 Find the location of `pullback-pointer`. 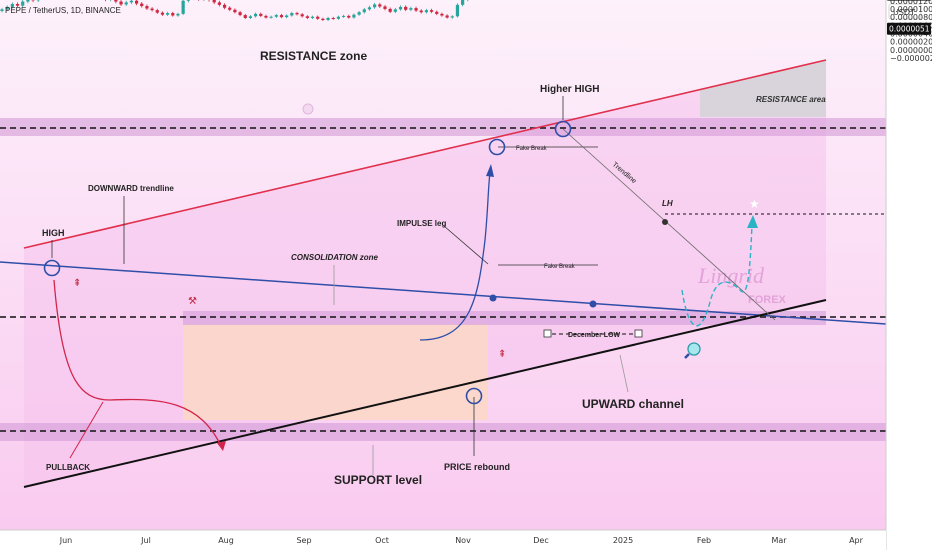

pullback-pointer is located at coordinates (86, 430).